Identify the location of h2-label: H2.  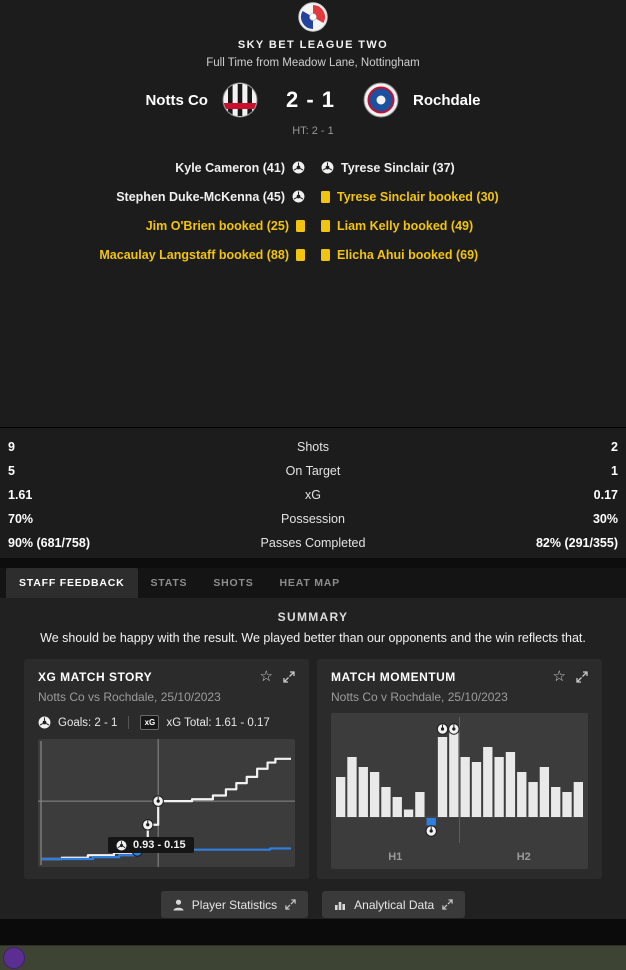
(523, 857).